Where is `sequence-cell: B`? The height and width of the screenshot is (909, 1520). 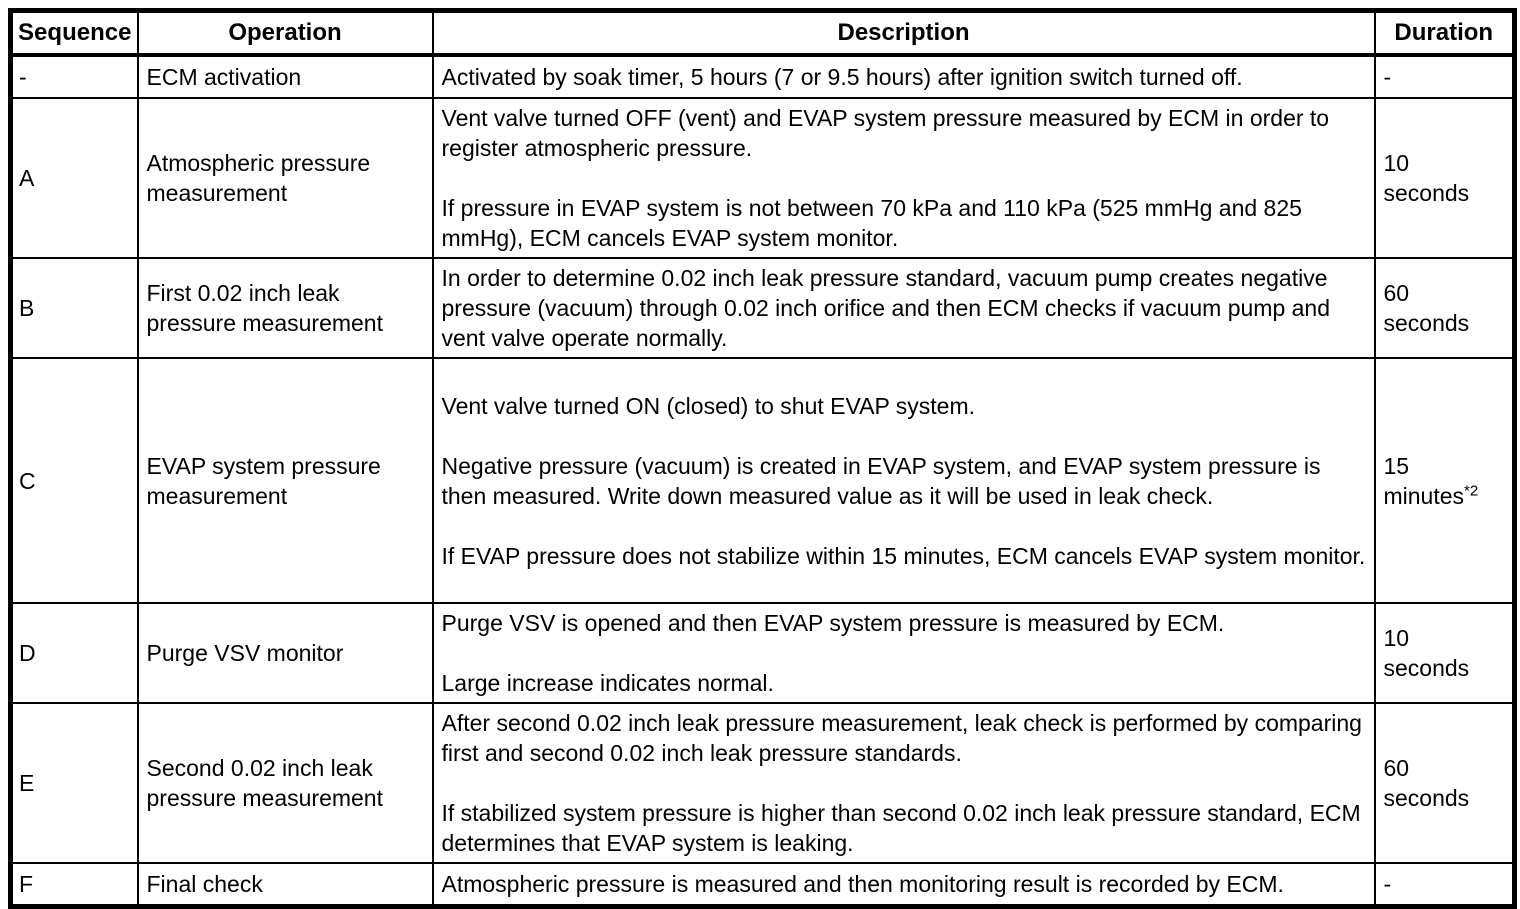
sequence-cell: B is located at coordinates (74, 308).